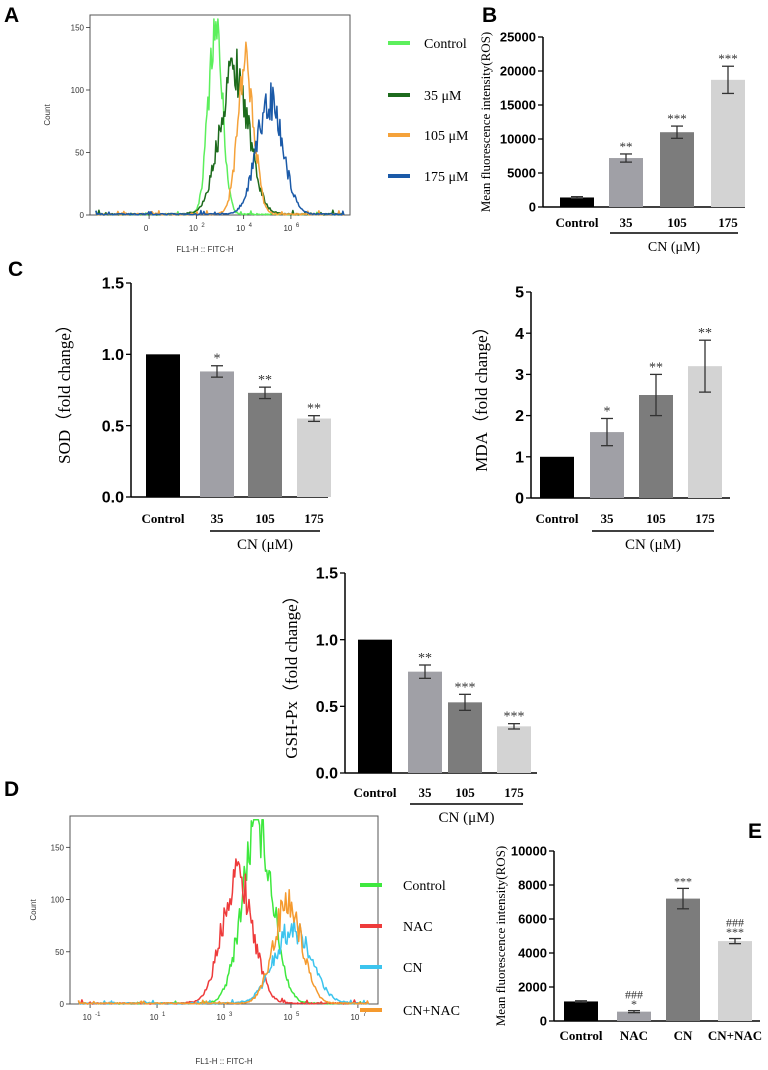  I want to click on sod-y-tick-label: 0.0, so click(113, 498).